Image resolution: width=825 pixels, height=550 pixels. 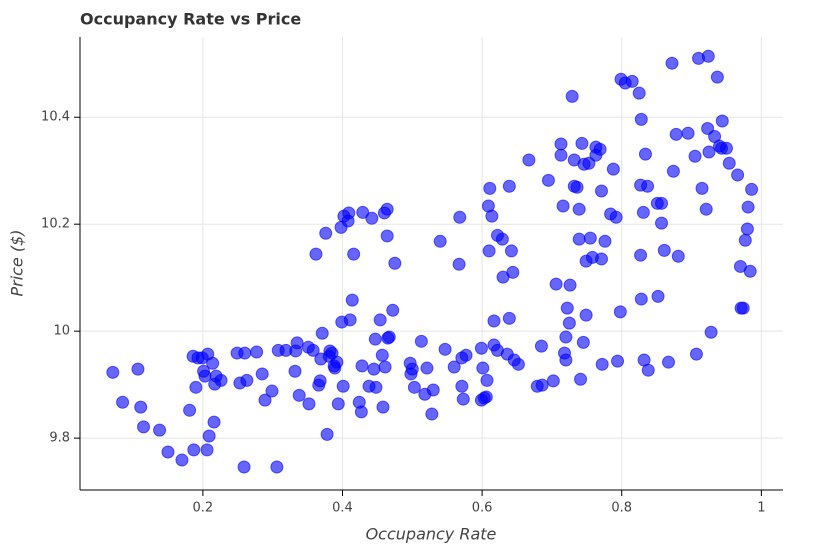 What do you see at coordinates (203, 508) in the screenshot?
I see `x-tick-label: 0.2` at bounding box center [203, 508].